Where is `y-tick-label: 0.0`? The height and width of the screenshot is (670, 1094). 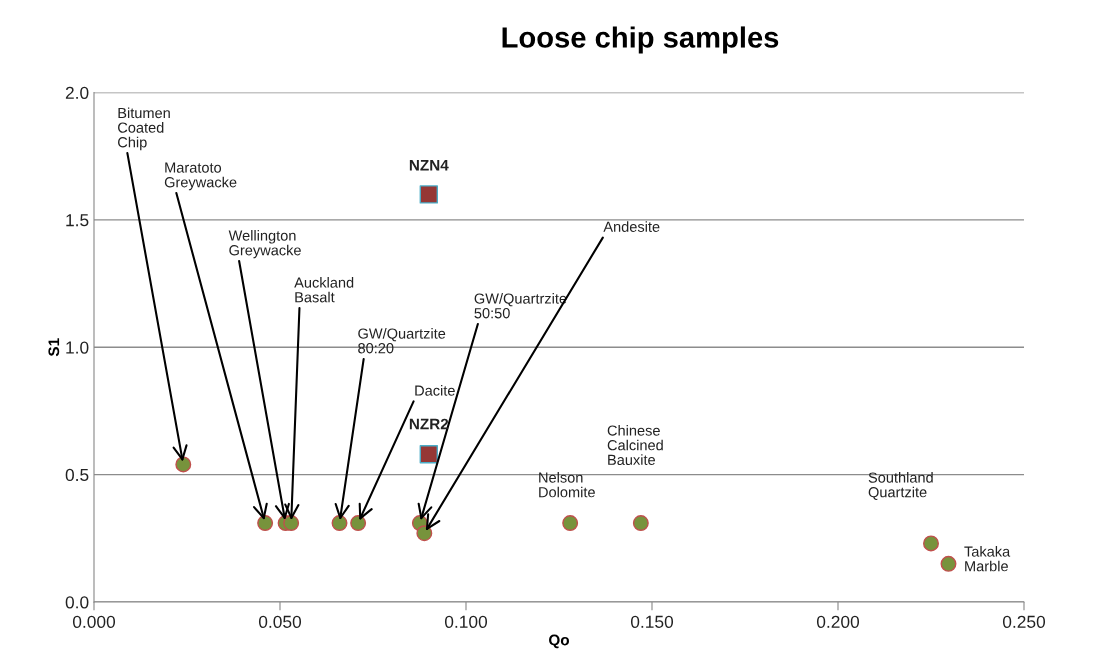
y-tick-label: 0.0 is located at coordinates (77, 602).